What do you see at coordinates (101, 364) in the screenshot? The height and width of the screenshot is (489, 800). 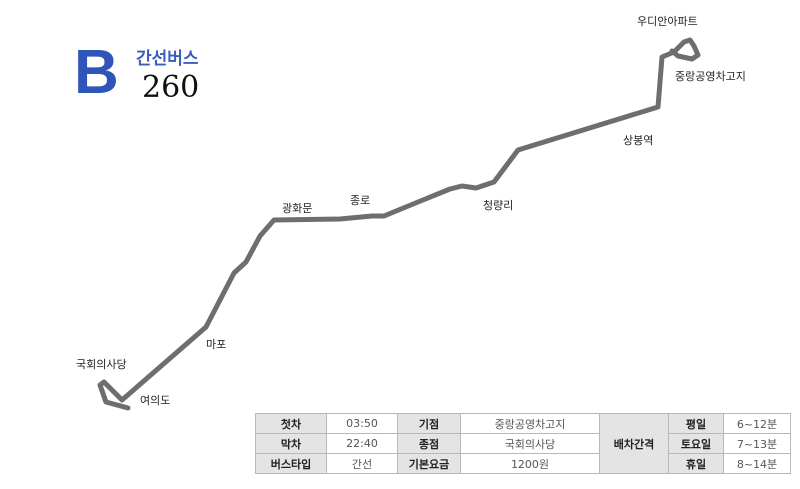 I see `stop-label-assembly: 국회의사당` at bounding box center [101, 364].